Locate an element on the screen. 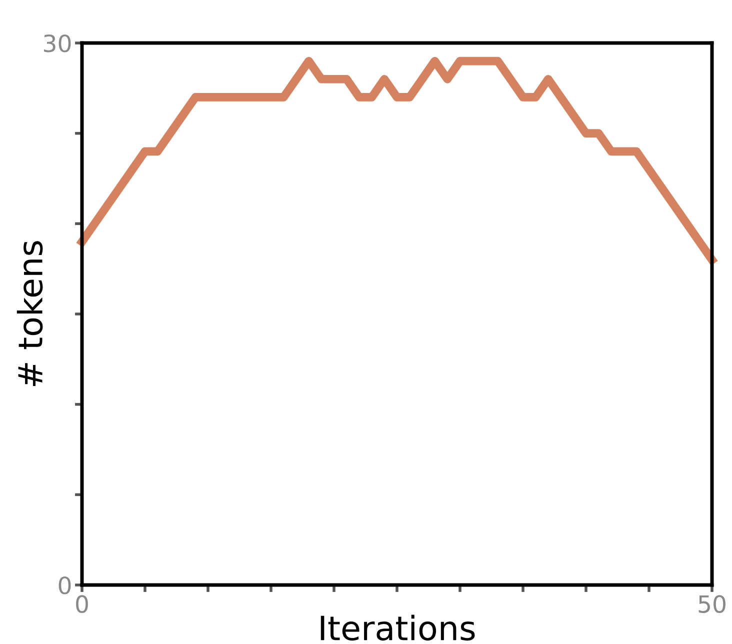 Image resolution: width=732 pixels, height=644 pixels. y-tick-label: 30 is located at coordinates (57, 43).